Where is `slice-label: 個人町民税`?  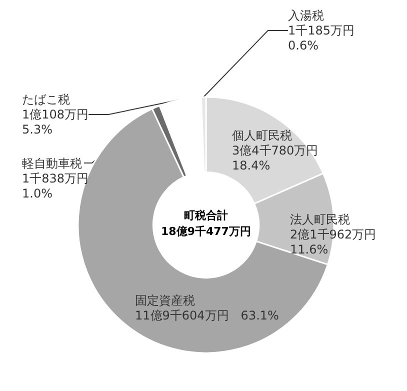
slice-label: 個人町民税 is located at coordinates (262, 135).